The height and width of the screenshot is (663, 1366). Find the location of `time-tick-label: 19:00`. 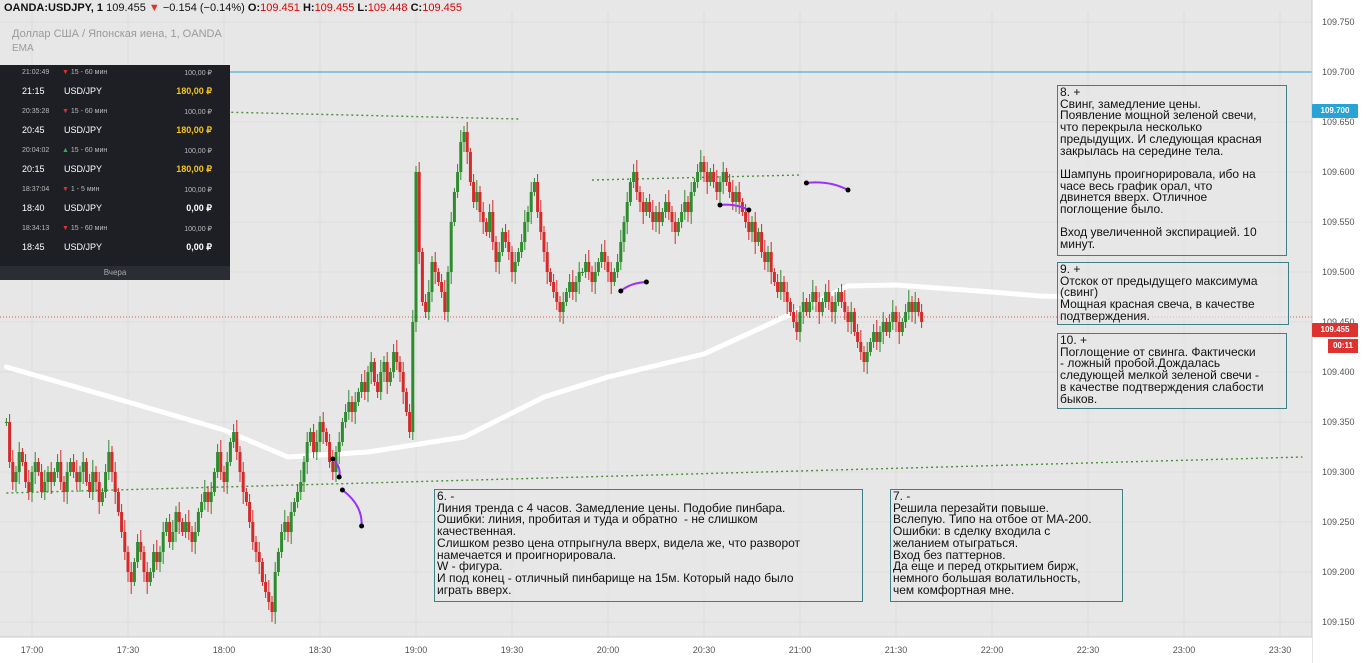

time-tick-label: 19:00 is located at coordinates (416, 650).